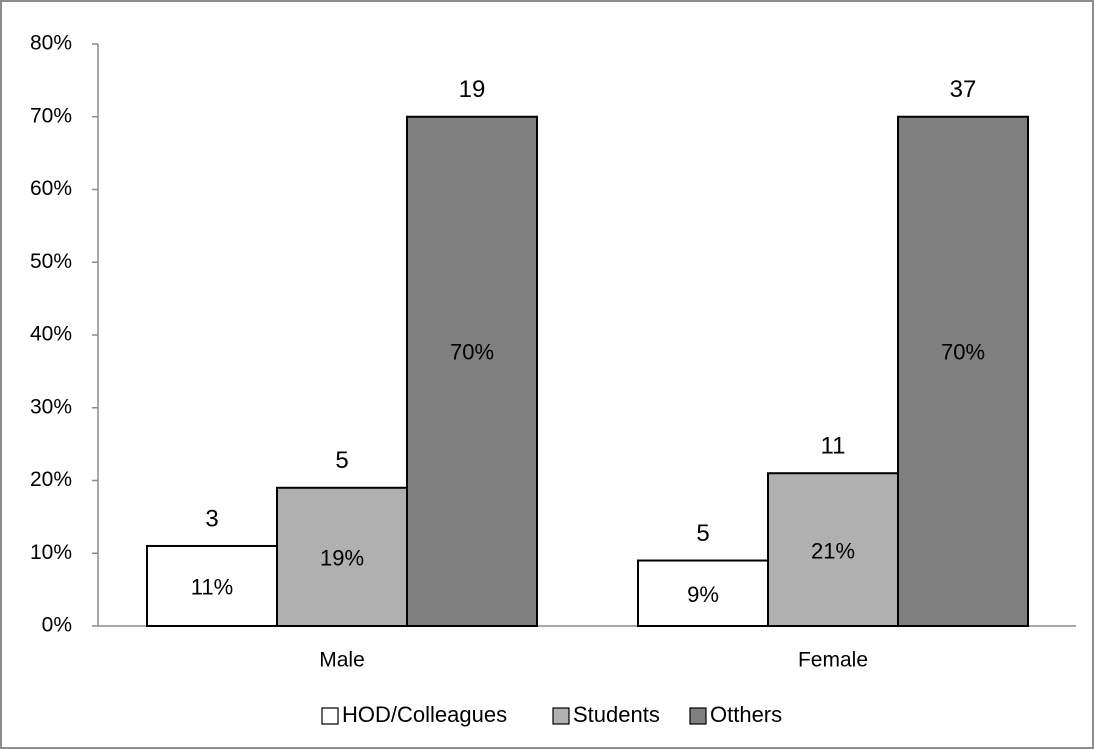 This screenshot has height=749, width=1094. What do you see at coordinates (51, 406) in the screenshot?
I see `y-tick-label: 30%` at bounding box center [51, 406].